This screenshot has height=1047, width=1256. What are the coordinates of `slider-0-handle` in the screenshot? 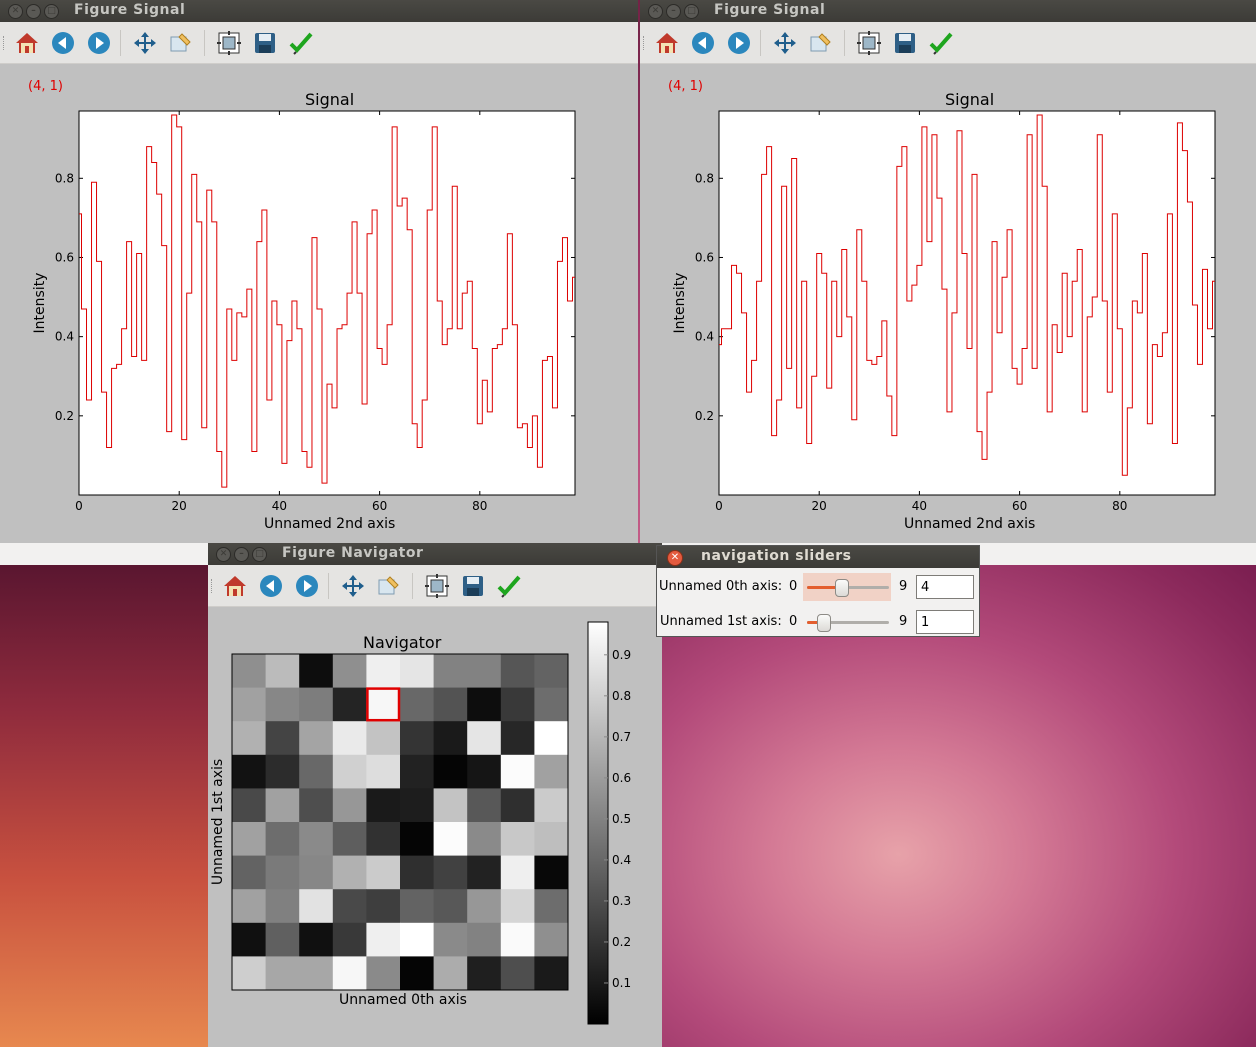 It's located at (842, 588).